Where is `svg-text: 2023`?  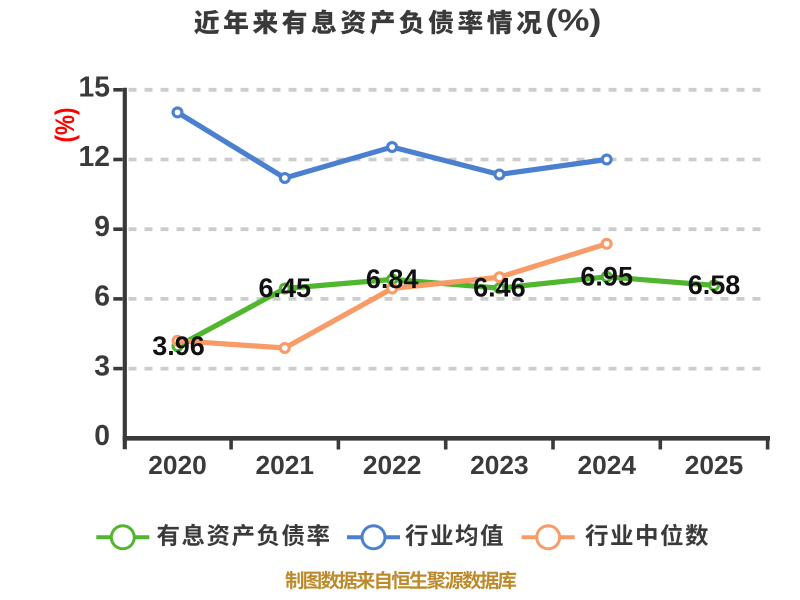 svg-text: 2023 is located at coordinates (499, 465).